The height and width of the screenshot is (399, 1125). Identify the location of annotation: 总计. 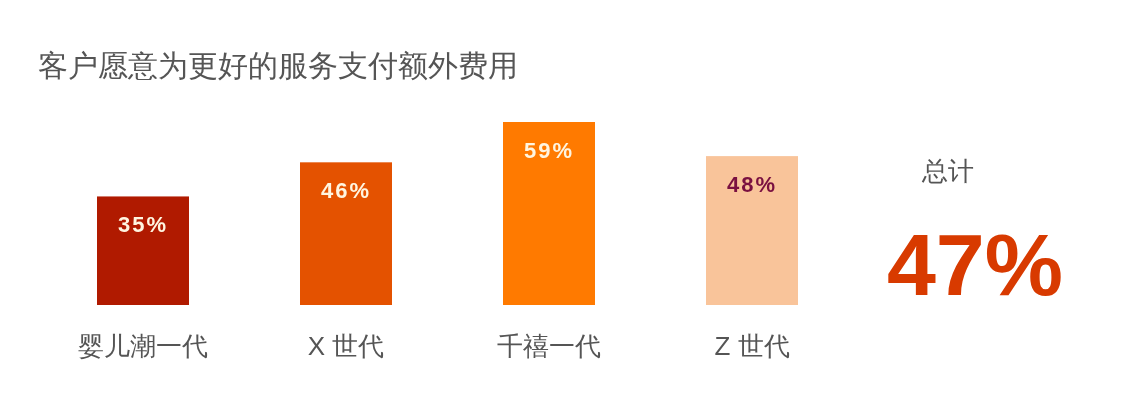
(948, 171).